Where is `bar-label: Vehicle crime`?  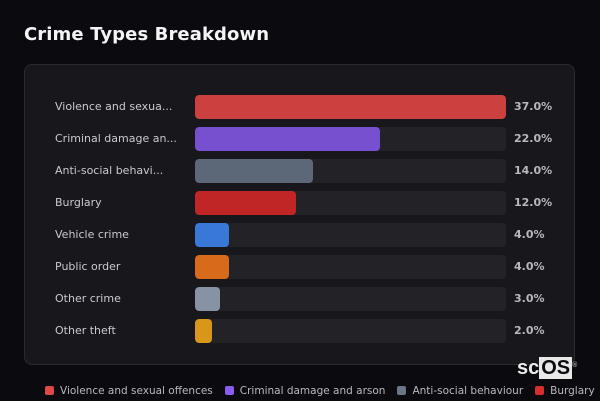 bar-label: Vehicle crime is located at coordinates (92, 234).